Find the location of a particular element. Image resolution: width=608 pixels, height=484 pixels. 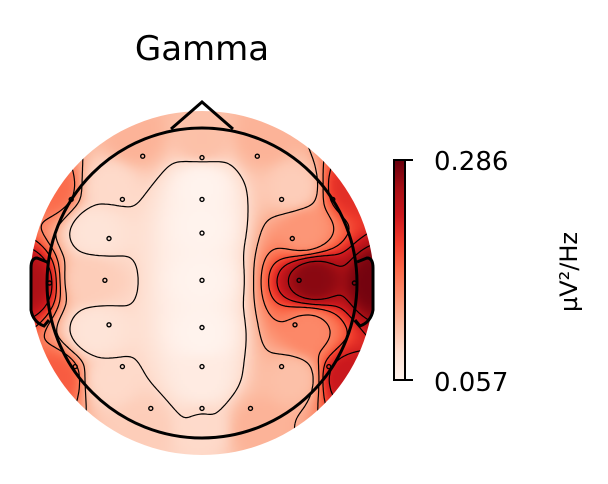

colorbar-gradient is located at coordinates (399, 270).